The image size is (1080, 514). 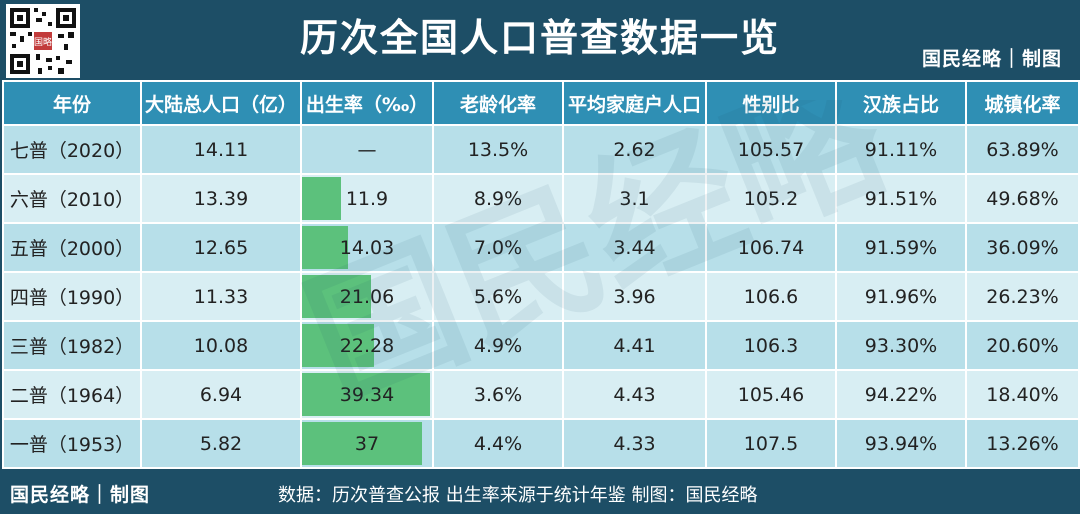 I want to click on table-header-row: 年份 大陆总人口（亿） 出生率（‰） 老龄化率 平均家庭户人口 性别比 汉族占比 城镇化率, so click(x=541, y=103).